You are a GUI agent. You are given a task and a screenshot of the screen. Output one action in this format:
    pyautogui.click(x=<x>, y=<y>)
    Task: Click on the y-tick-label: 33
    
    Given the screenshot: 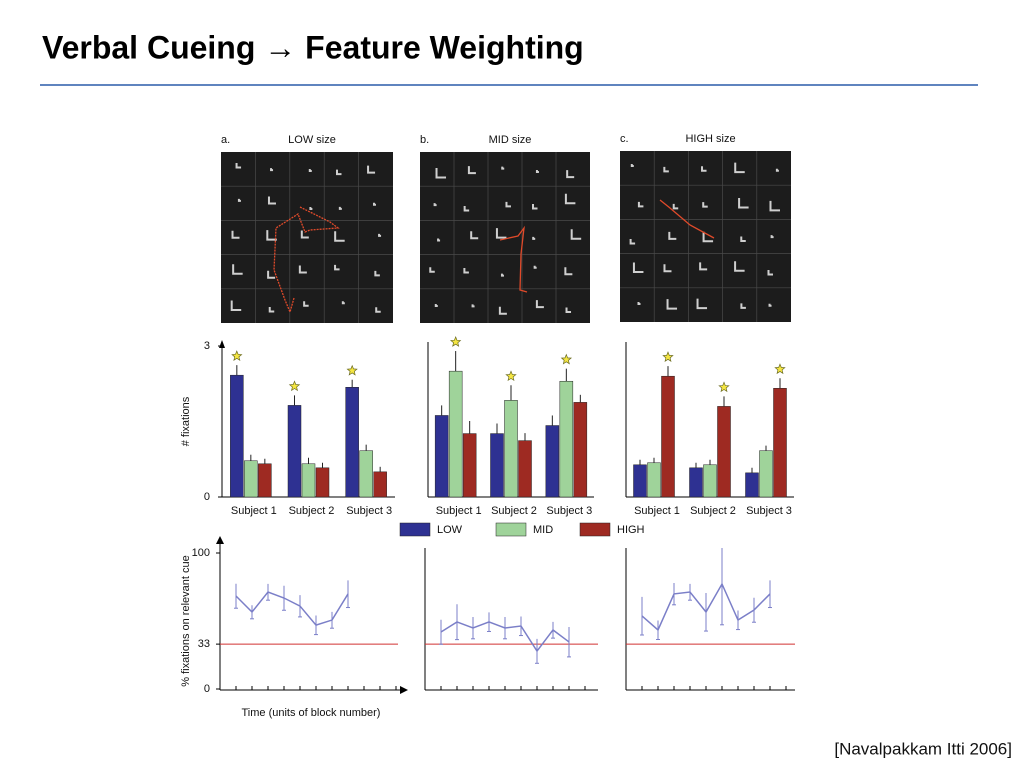 What is the action you would take?
    pyautogui.click(x=204, y=644)
    